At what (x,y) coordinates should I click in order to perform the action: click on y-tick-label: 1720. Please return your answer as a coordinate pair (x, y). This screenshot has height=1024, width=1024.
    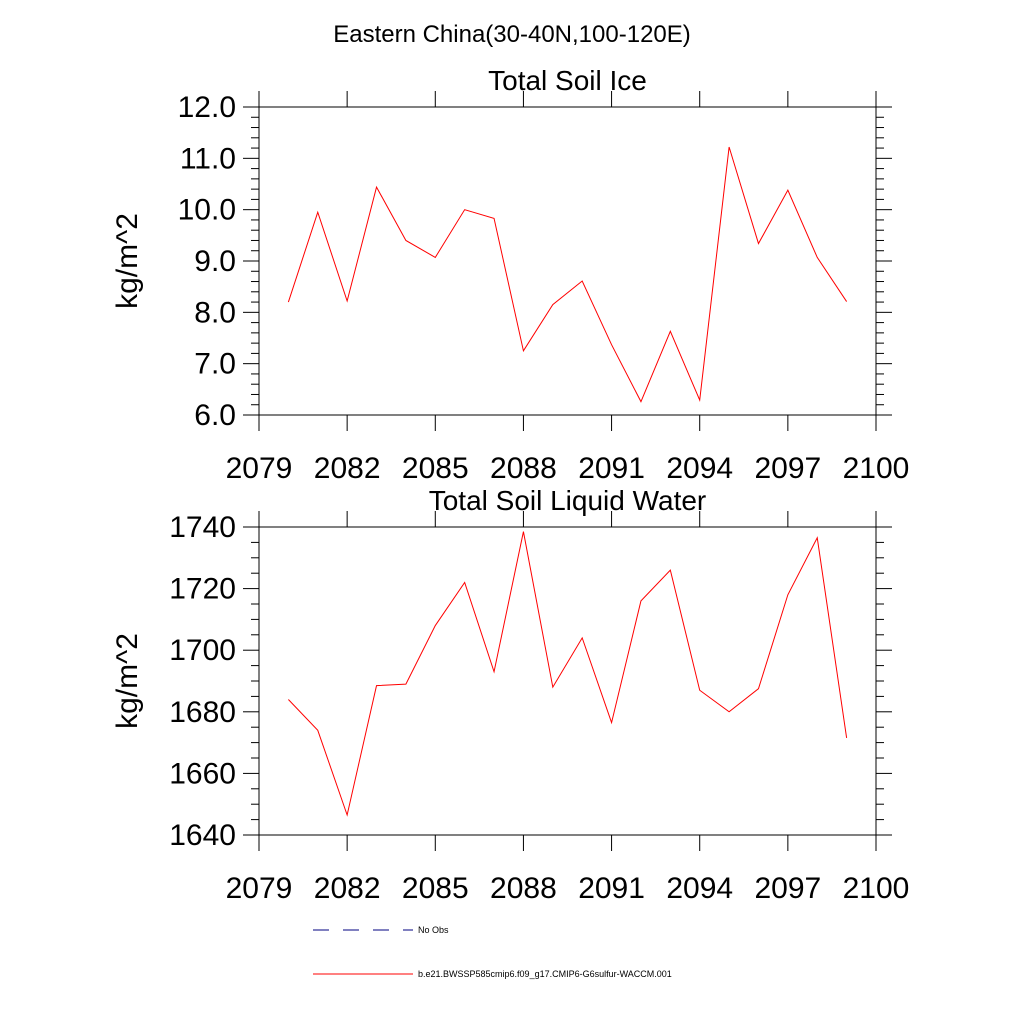
    Looking at the image, I should click on (202, 589).